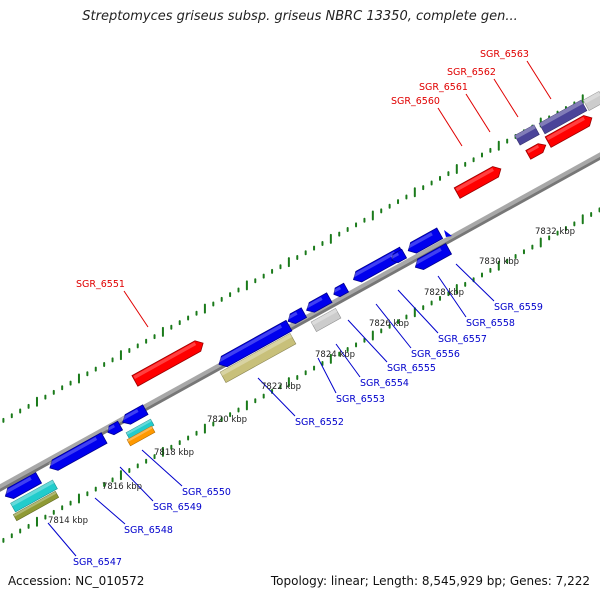 The height and width of the screenshot is (600, 600). Describe the element at coordinates (36, 506) in the screenshot. I see `domain-olive` at that location.